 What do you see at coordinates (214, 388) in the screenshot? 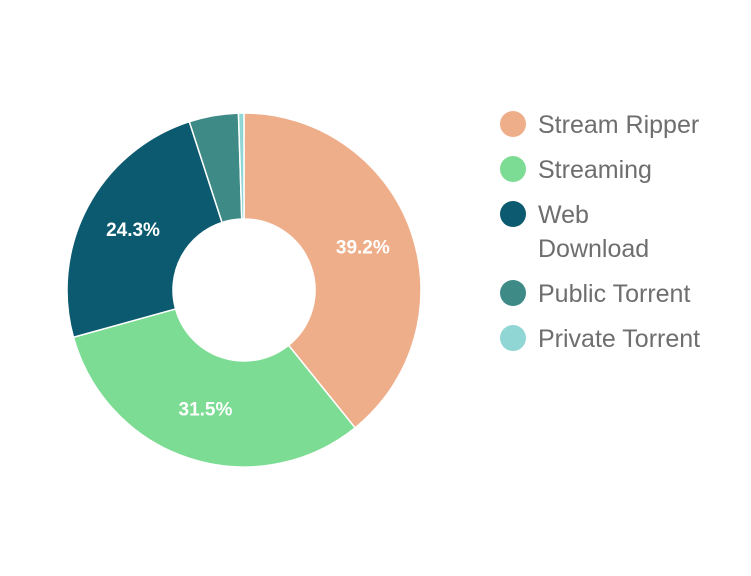
I see `slice-streaming` at bounding box center [214, 388].